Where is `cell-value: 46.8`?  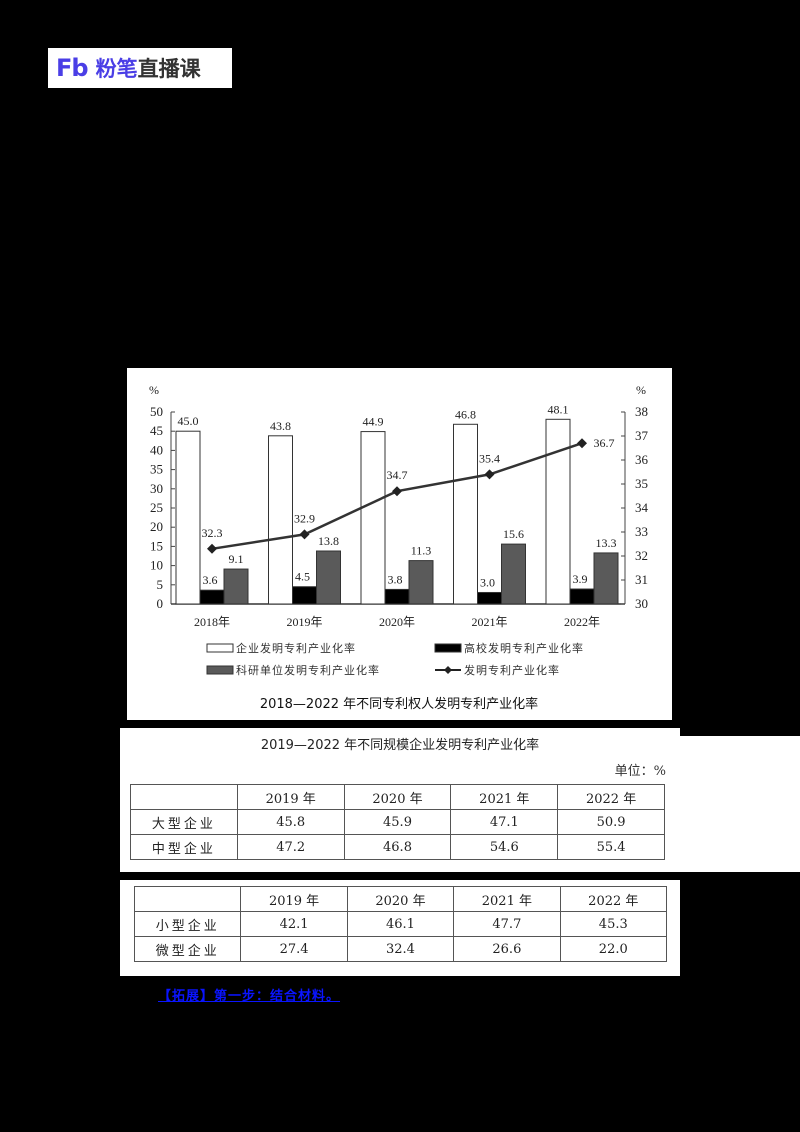 cell-value: 46.8 is located at coordinates (397, 847).